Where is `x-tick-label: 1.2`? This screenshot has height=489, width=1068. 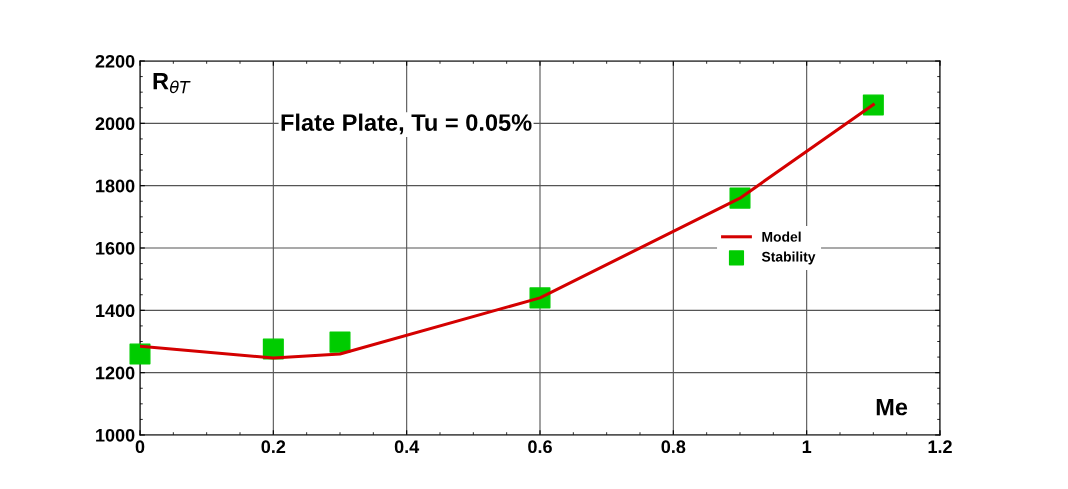
x-tick-label: 1.2 is located at coordinates (940, 446).